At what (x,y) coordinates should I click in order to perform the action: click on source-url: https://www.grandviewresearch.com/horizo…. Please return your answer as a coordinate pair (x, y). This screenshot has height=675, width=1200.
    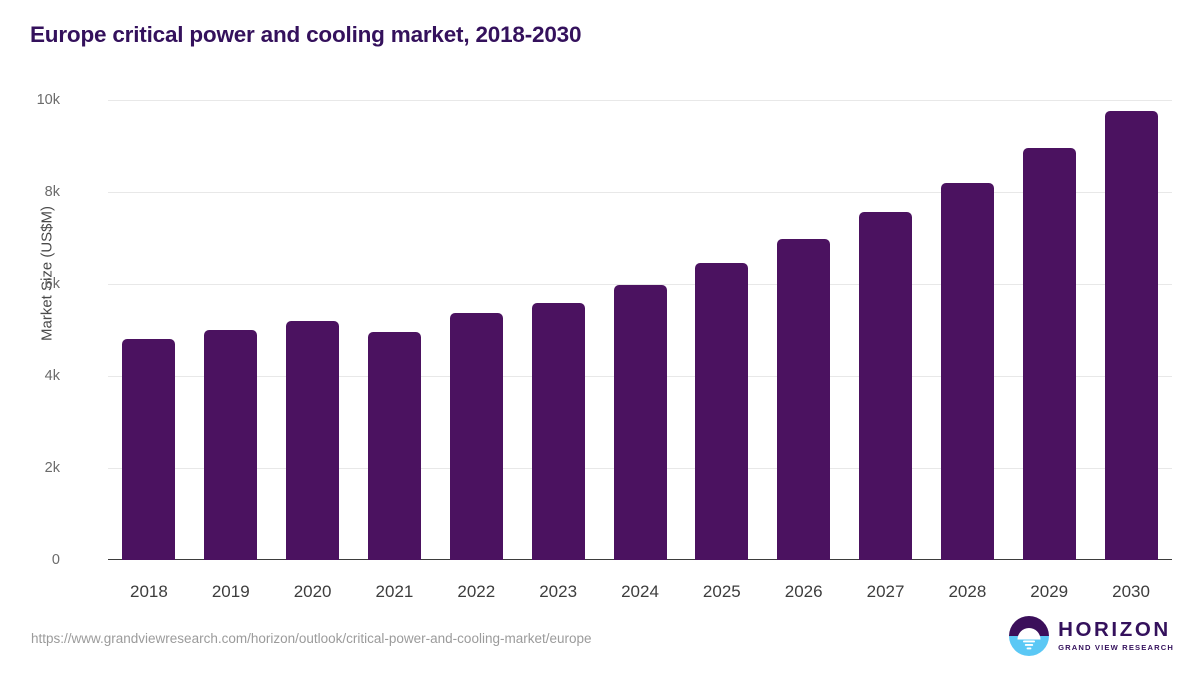
    Looking at the image, I should click on (311, 638).